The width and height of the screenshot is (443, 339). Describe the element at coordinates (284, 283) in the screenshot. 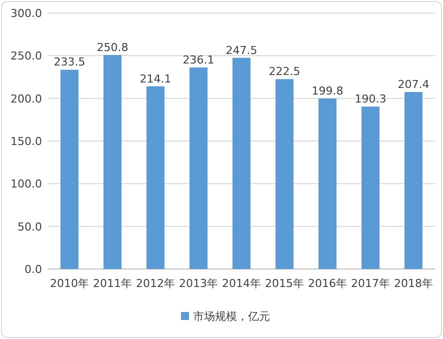

I see `x-tick-label: 2015年` at that location.